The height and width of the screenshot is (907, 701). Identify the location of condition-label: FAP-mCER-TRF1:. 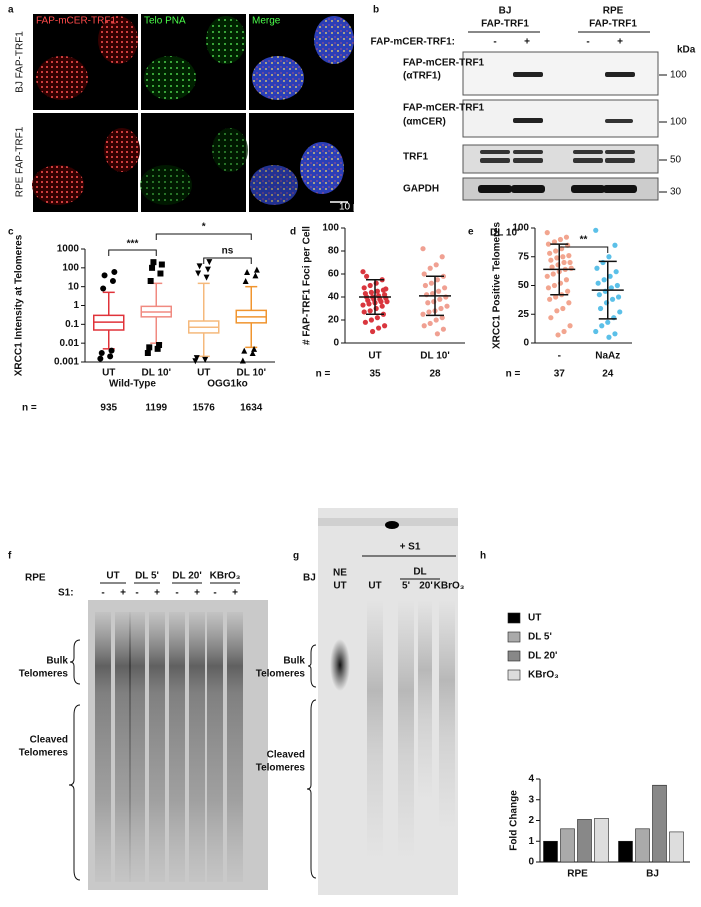
(413, 42).